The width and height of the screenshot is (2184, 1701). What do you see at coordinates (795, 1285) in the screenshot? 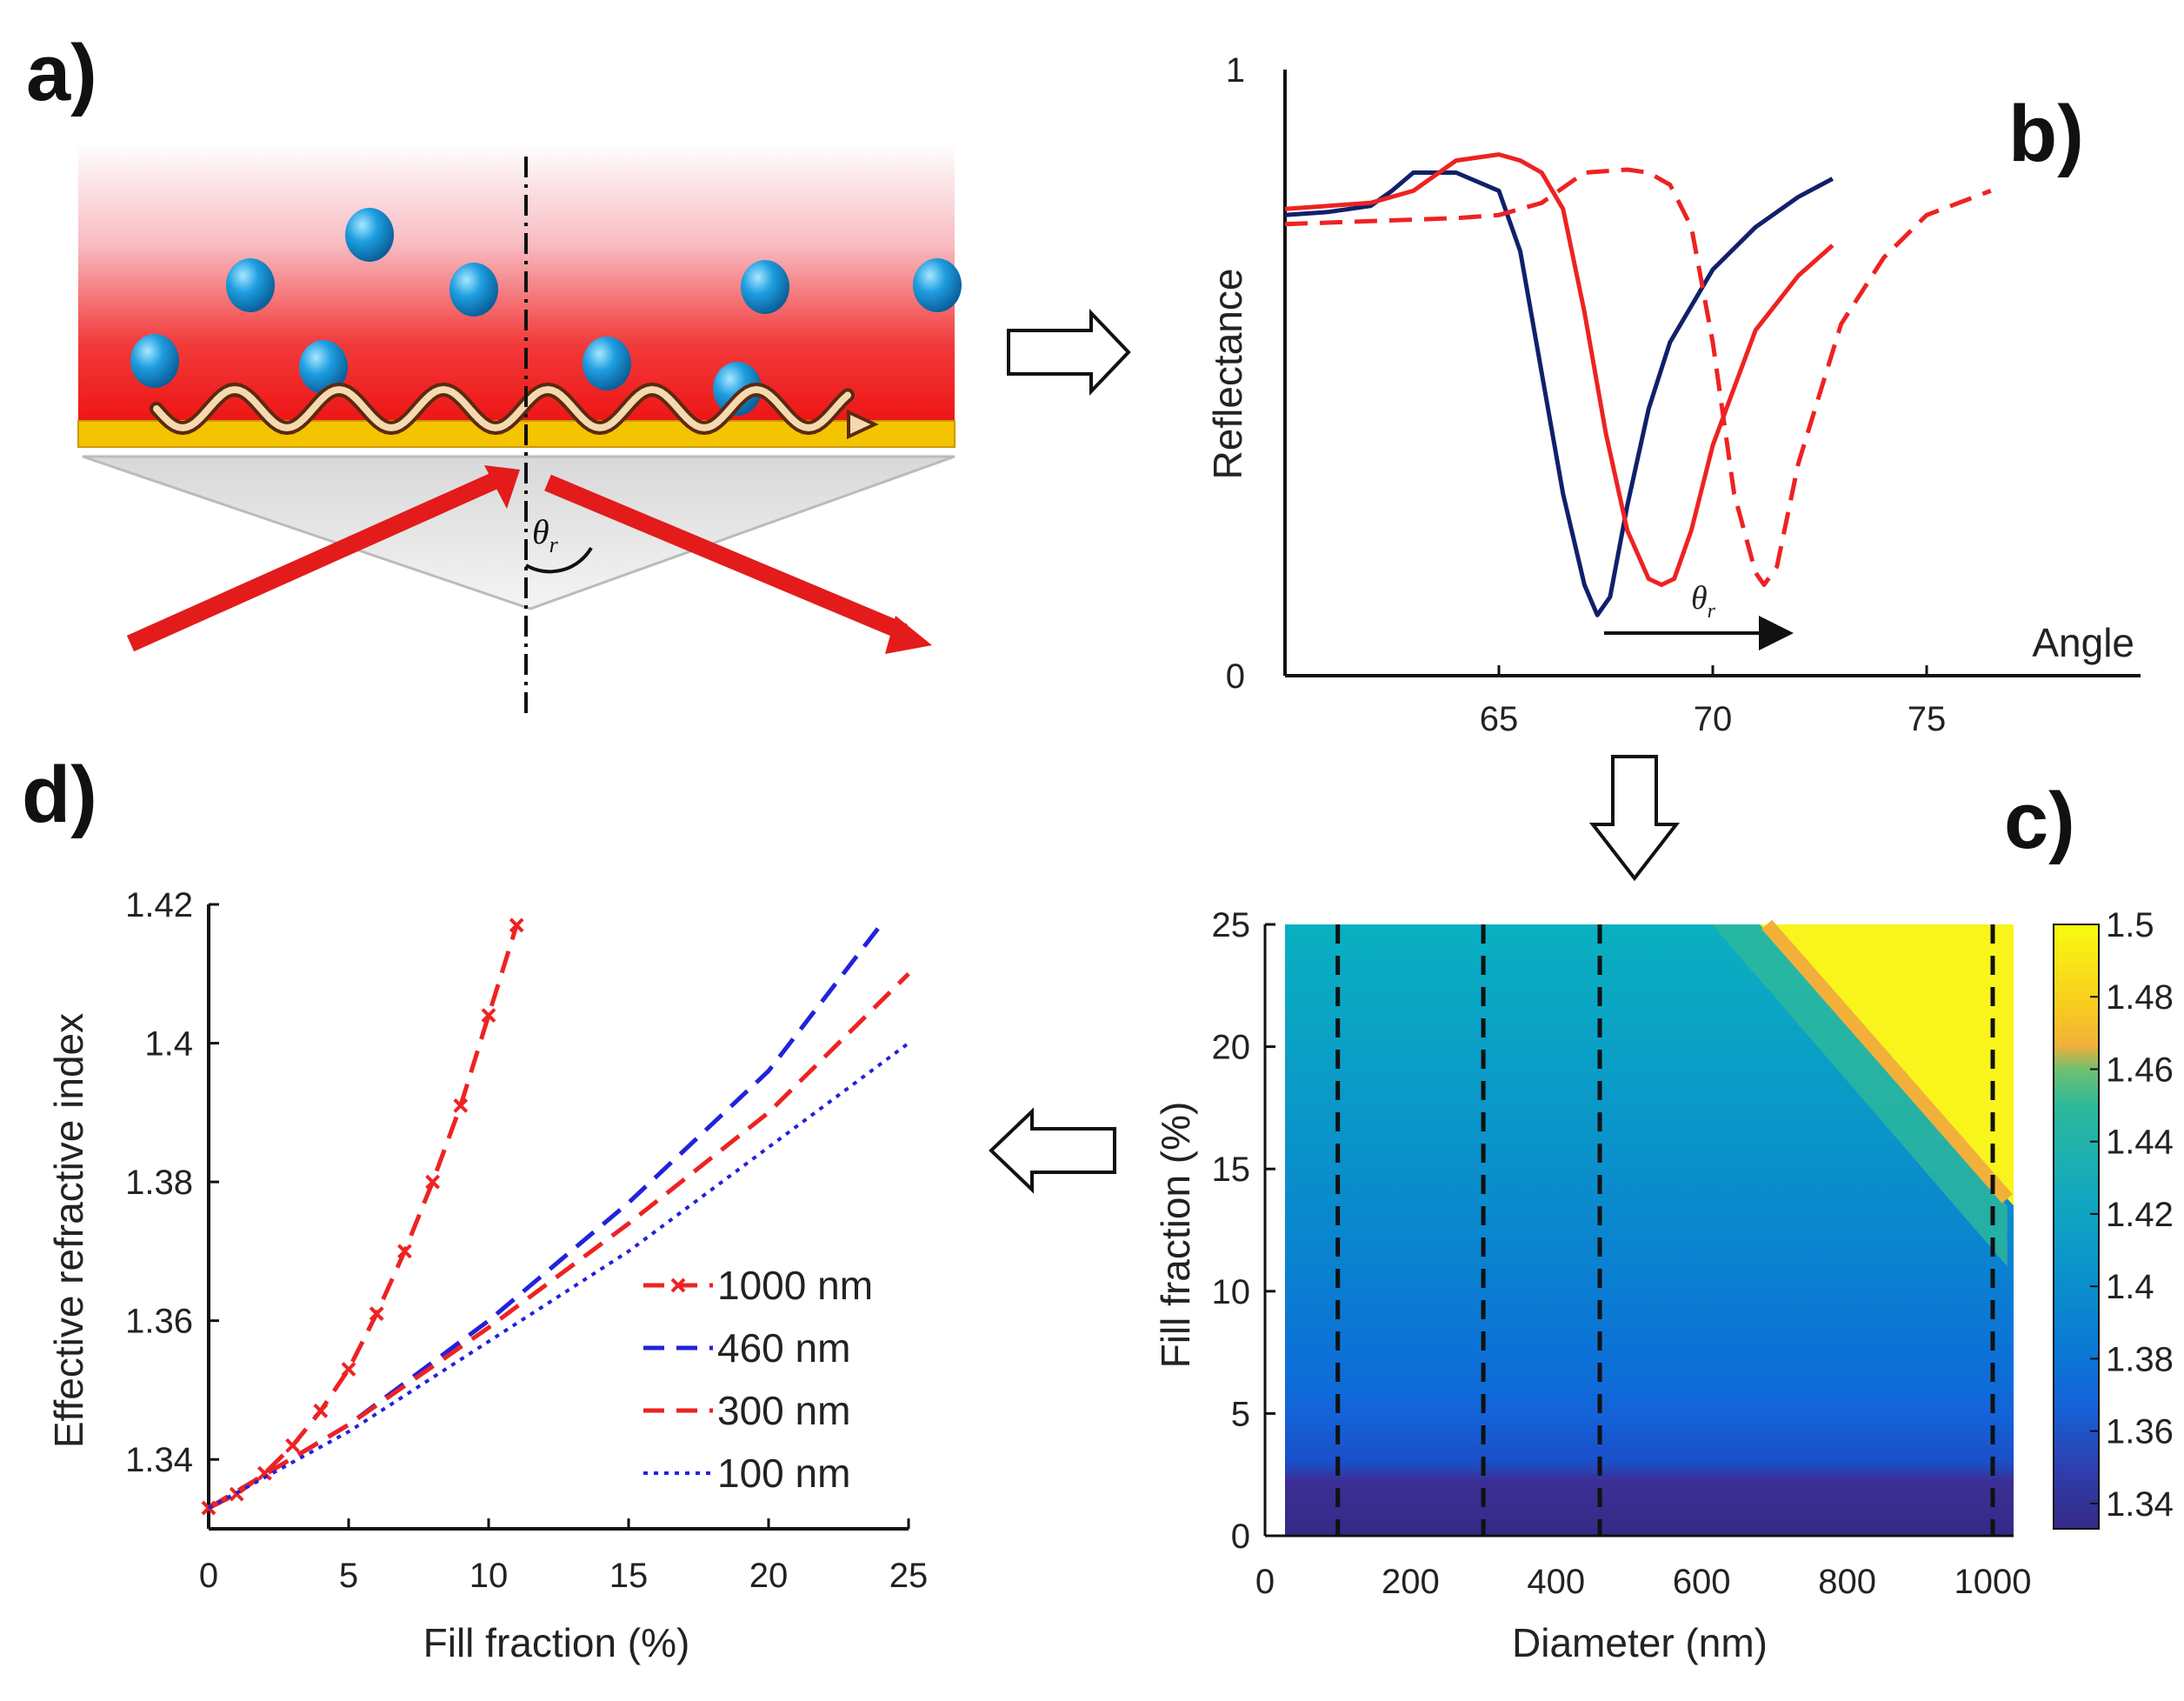
I see `d-legend-label: 1000 nm` at bounding box center [795, 1285].